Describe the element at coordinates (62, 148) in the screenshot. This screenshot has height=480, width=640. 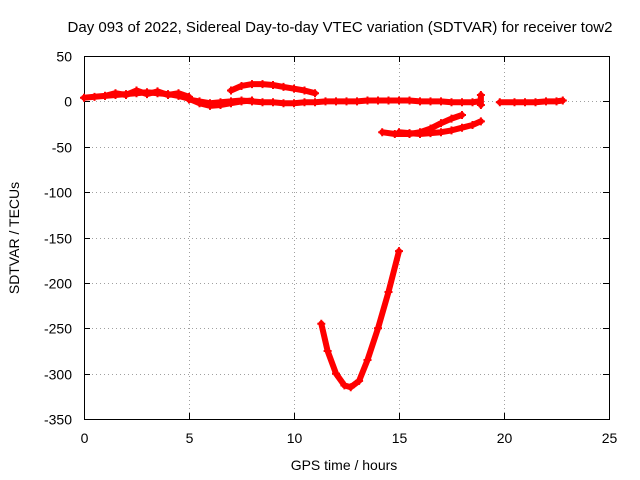
I see `y-tick-label: -50` at that location.